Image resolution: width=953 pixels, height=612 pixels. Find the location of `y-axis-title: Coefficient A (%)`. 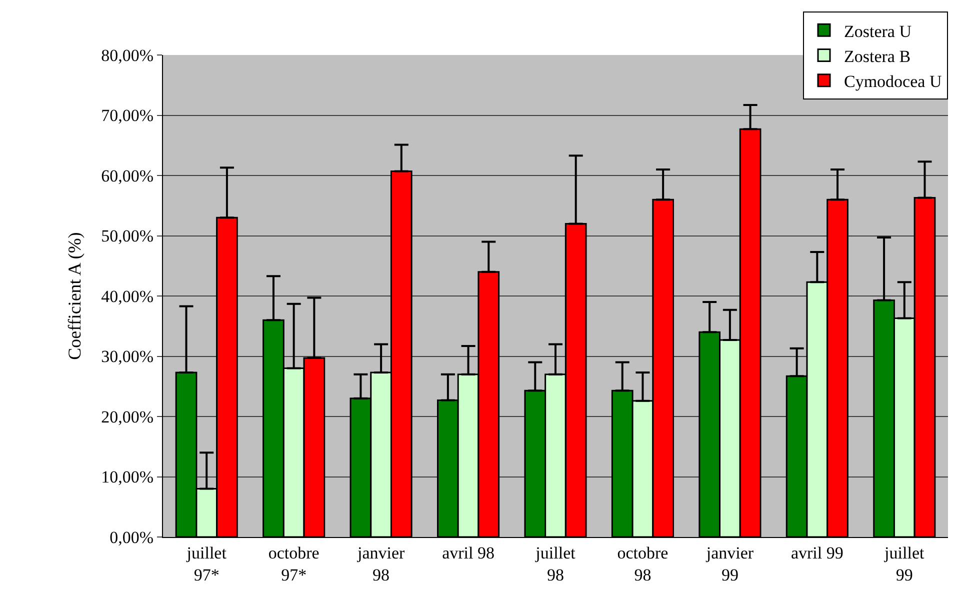

y-axis-title: Coefficient A (%) is located at coordinates (74, 296).